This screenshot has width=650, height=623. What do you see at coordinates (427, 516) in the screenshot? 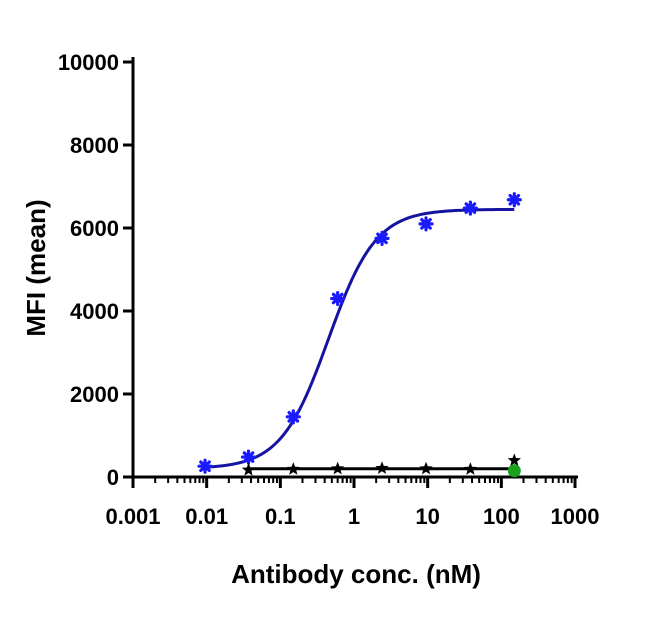
I see `x-tick-label: 10` at bounding box center [427, 516].